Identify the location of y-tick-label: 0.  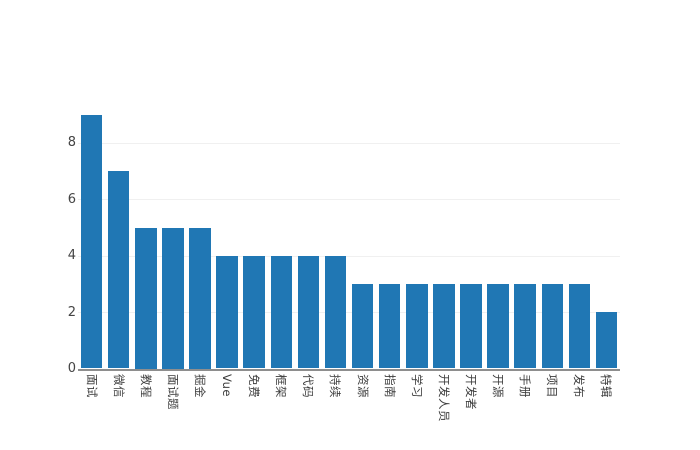
(71, 368).